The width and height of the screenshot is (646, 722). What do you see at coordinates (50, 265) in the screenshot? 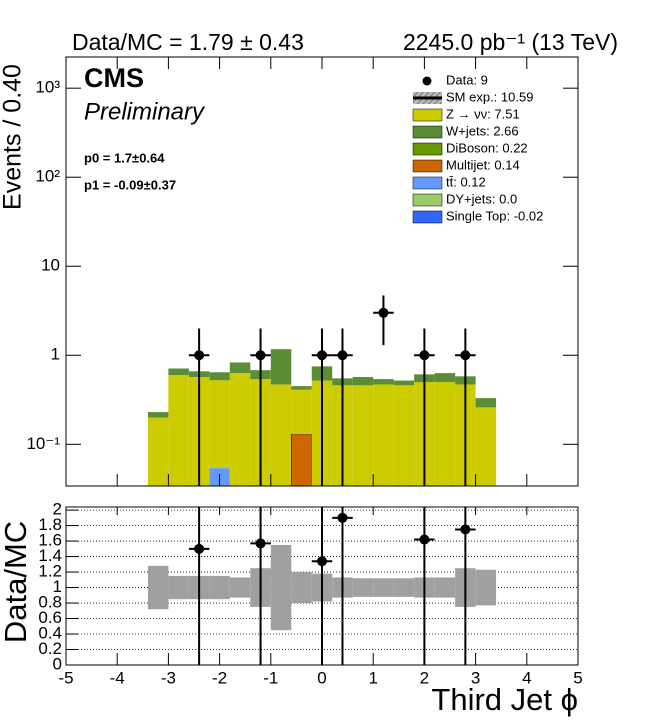
I see `y-tick-label: 10` at bounding box center [50, 265].